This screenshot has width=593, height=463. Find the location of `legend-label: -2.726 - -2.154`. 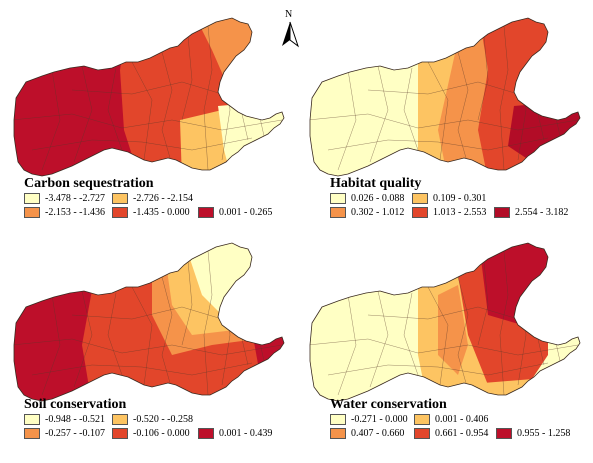

legend-label: -2.726 - -2.154 is located at coordinates (163, 198).